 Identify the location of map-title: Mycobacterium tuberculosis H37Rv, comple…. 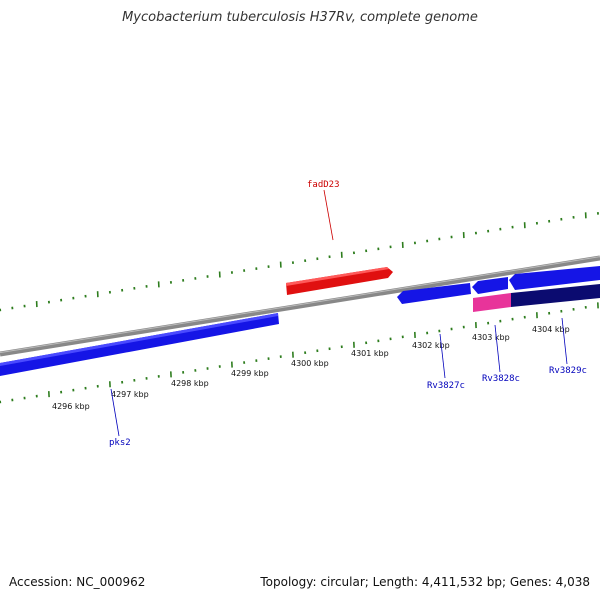
(300, 17).